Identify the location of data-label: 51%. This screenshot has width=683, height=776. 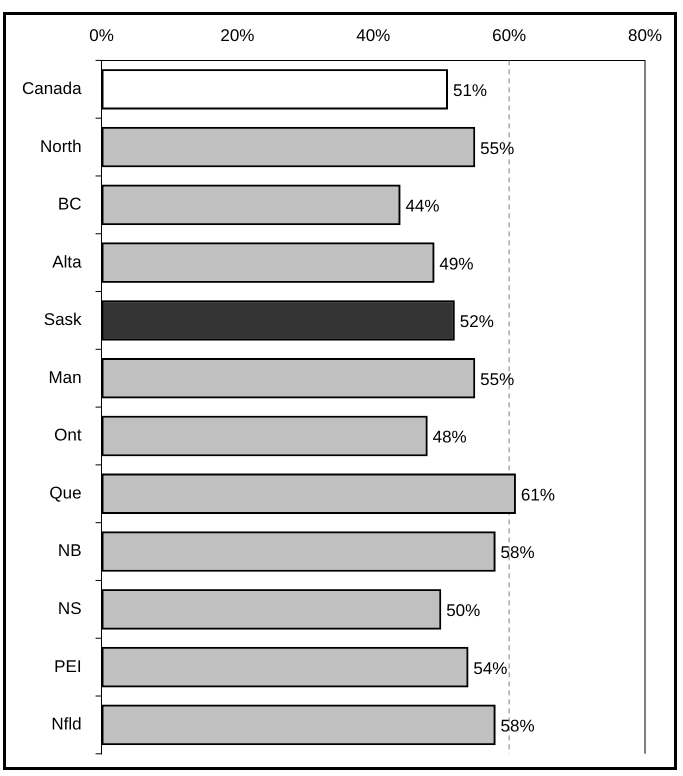
(470, 90).